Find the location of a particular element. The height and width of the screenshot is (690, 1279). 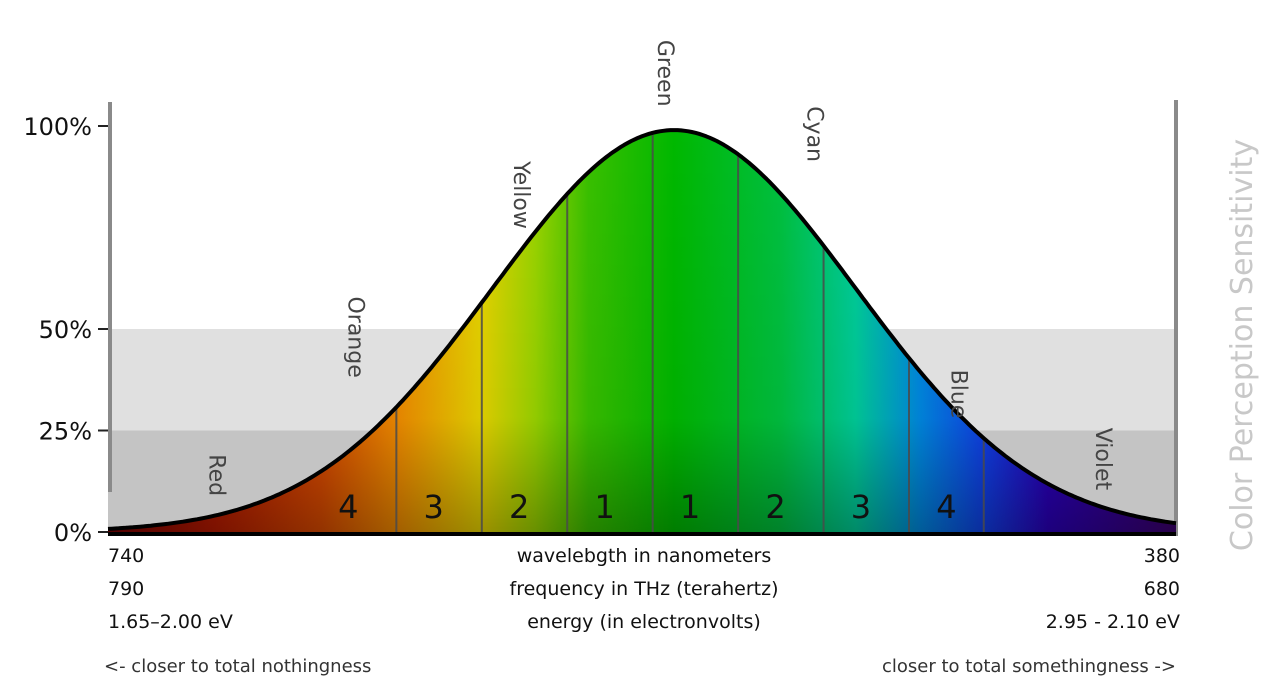

band-number-5: 2 is located at coordinates (775, 507).